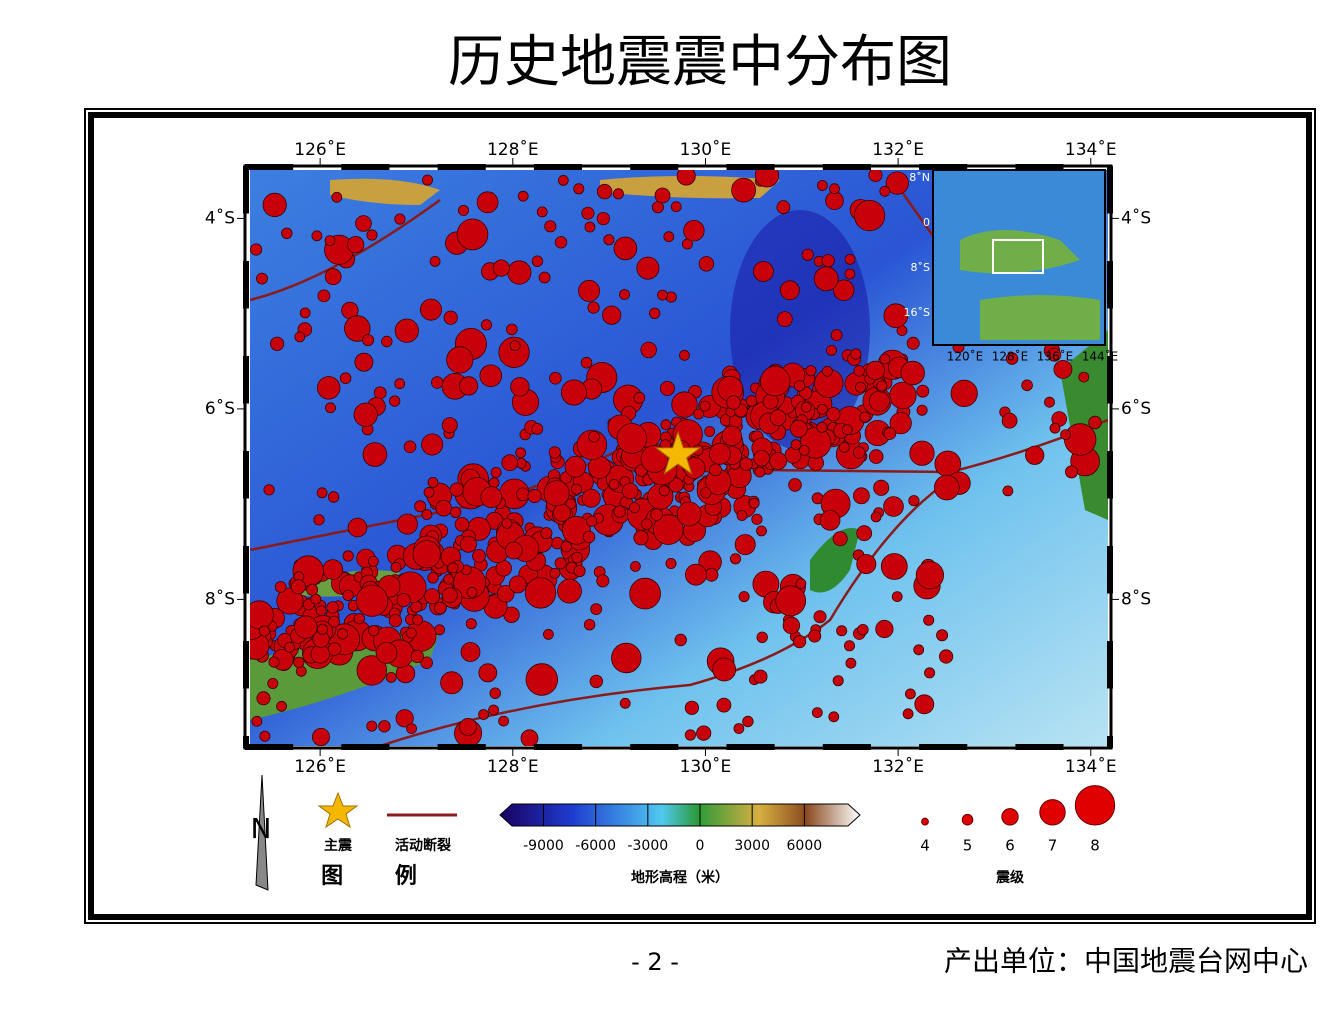 Image resolution: width=1344 pixels, height=1012 pixels. What do you see at coordinates (1010, 877) in the screenshot?
I see `magnitude-title: 震级` at bounding box center [1010, 877].